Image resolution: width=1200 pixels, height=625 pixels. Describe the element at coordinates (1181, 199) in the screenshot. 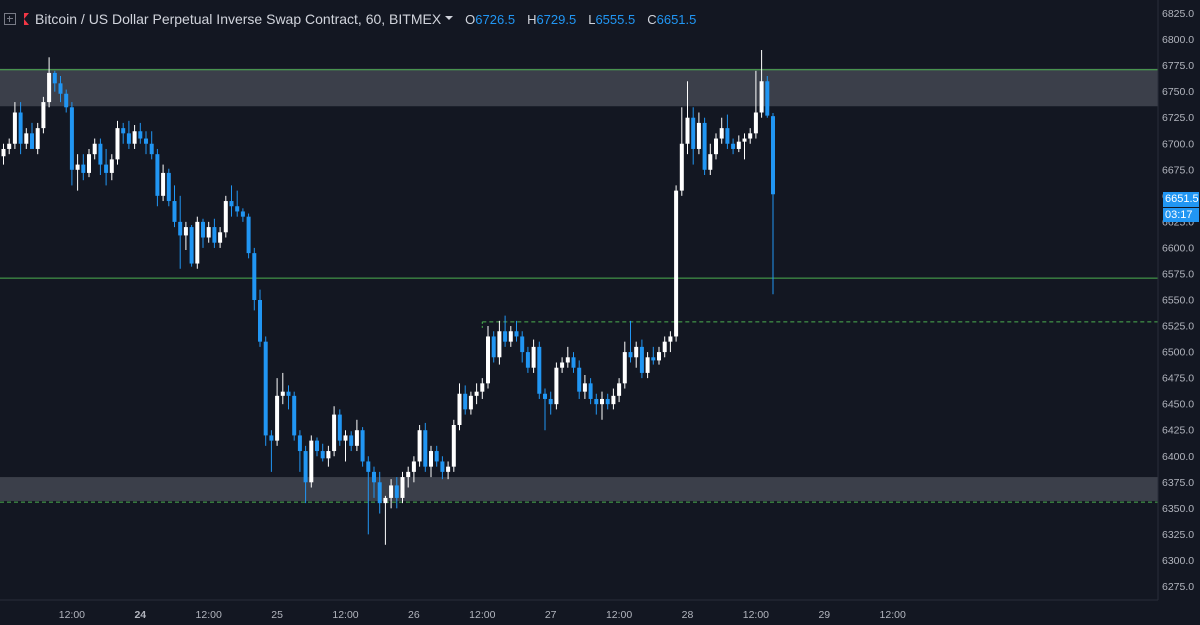

I see `last-price-tag: 6651.5` at that location.